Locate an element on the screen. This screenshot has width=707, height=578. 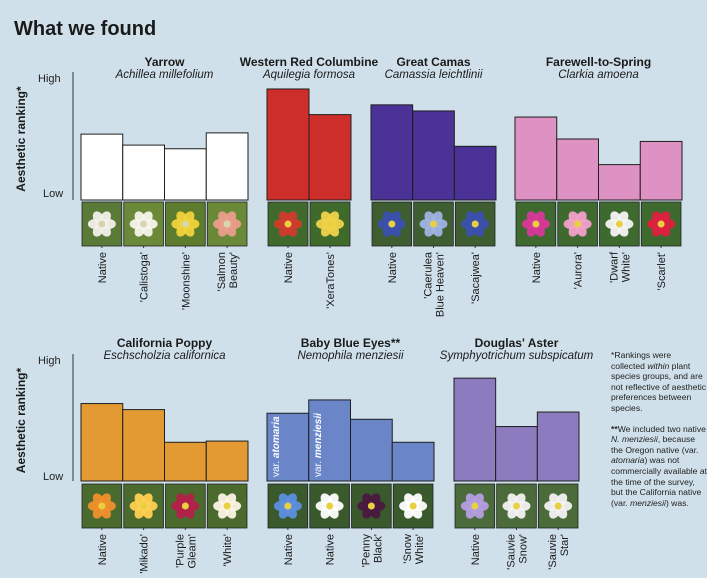
category-label-line: 'Sauvie is located at coordinates (512, 552).